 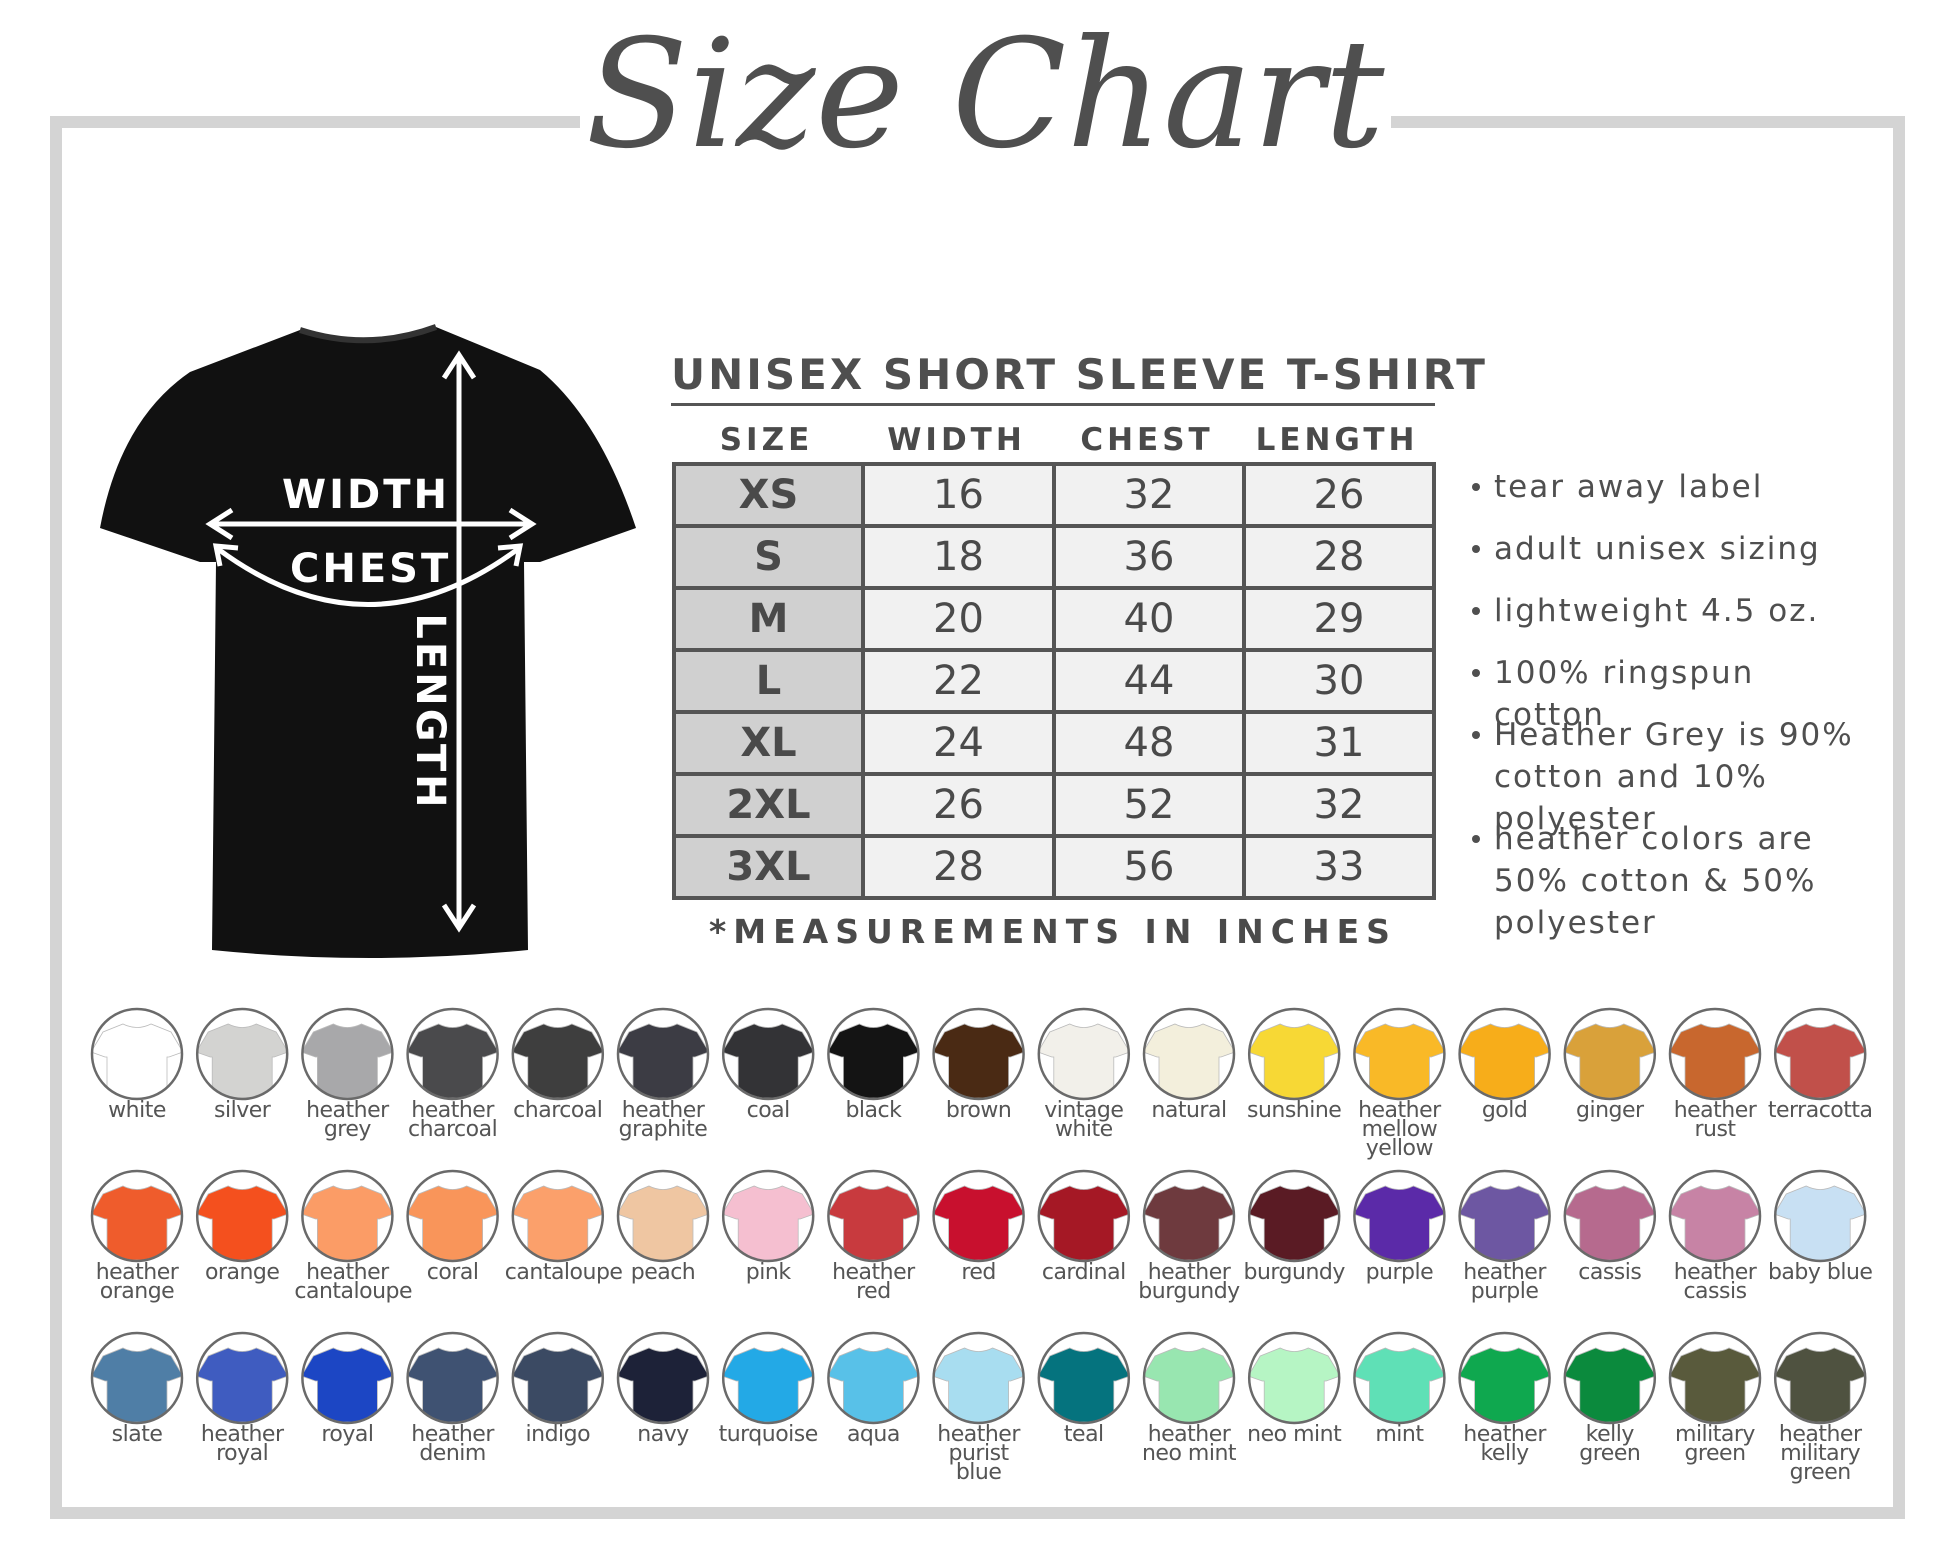 What do you see at coordinates (766, 440) in the screenshot?
I see `column-header: SIZE` at bounding box center [766, 440].